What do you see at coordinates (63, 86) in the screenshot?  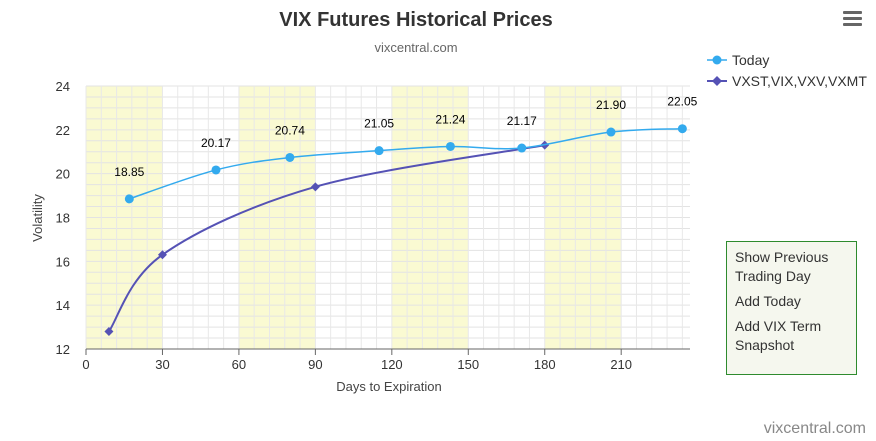 I see `y-tick-label: 24` at bounding box center [63, 86].